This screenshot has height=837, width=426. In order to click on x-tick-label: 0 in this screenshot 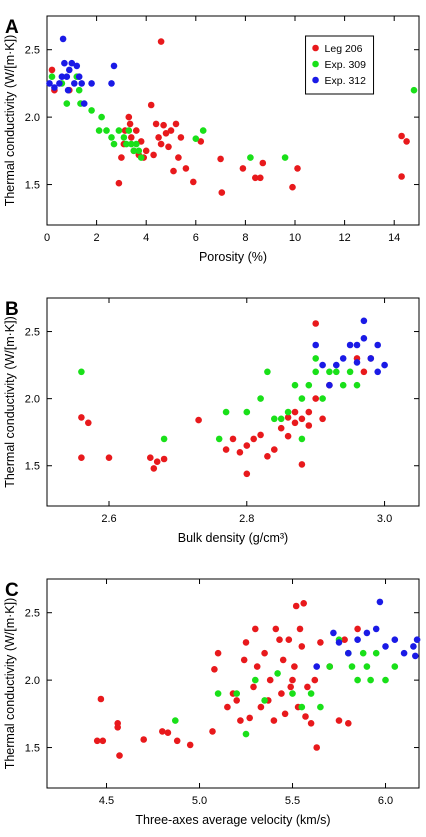, I will do `click(47, 238)`.